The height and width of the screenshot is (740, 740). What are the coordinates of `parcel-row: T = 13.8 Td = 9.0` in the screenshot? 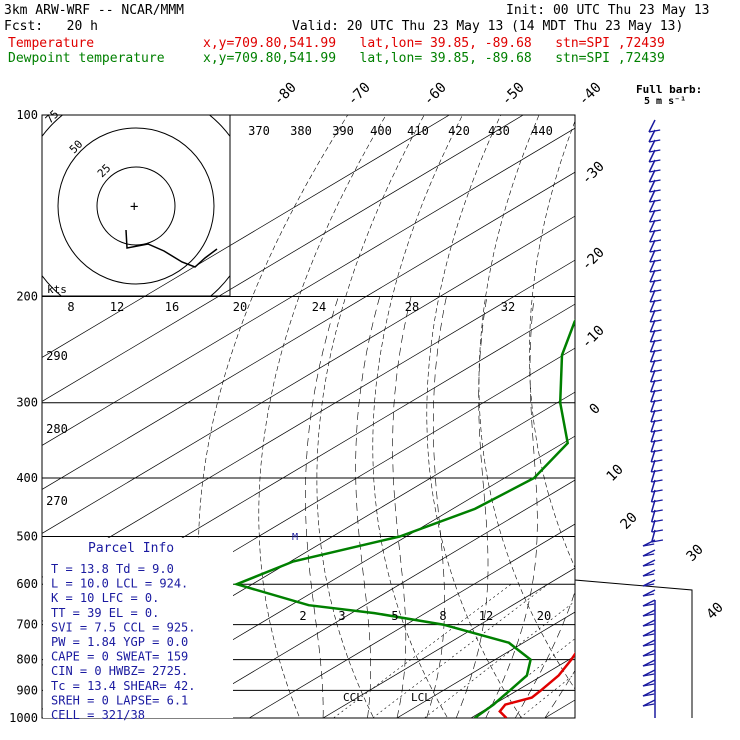 It's located at (112, 569).